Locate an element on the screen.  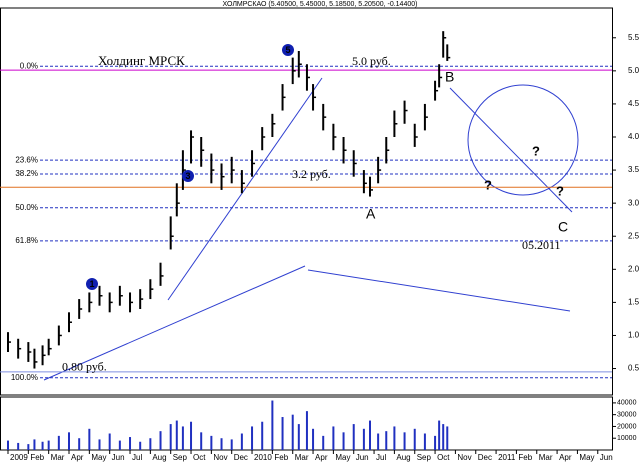
wave-label: 3 is located at coordinates (187, 176).